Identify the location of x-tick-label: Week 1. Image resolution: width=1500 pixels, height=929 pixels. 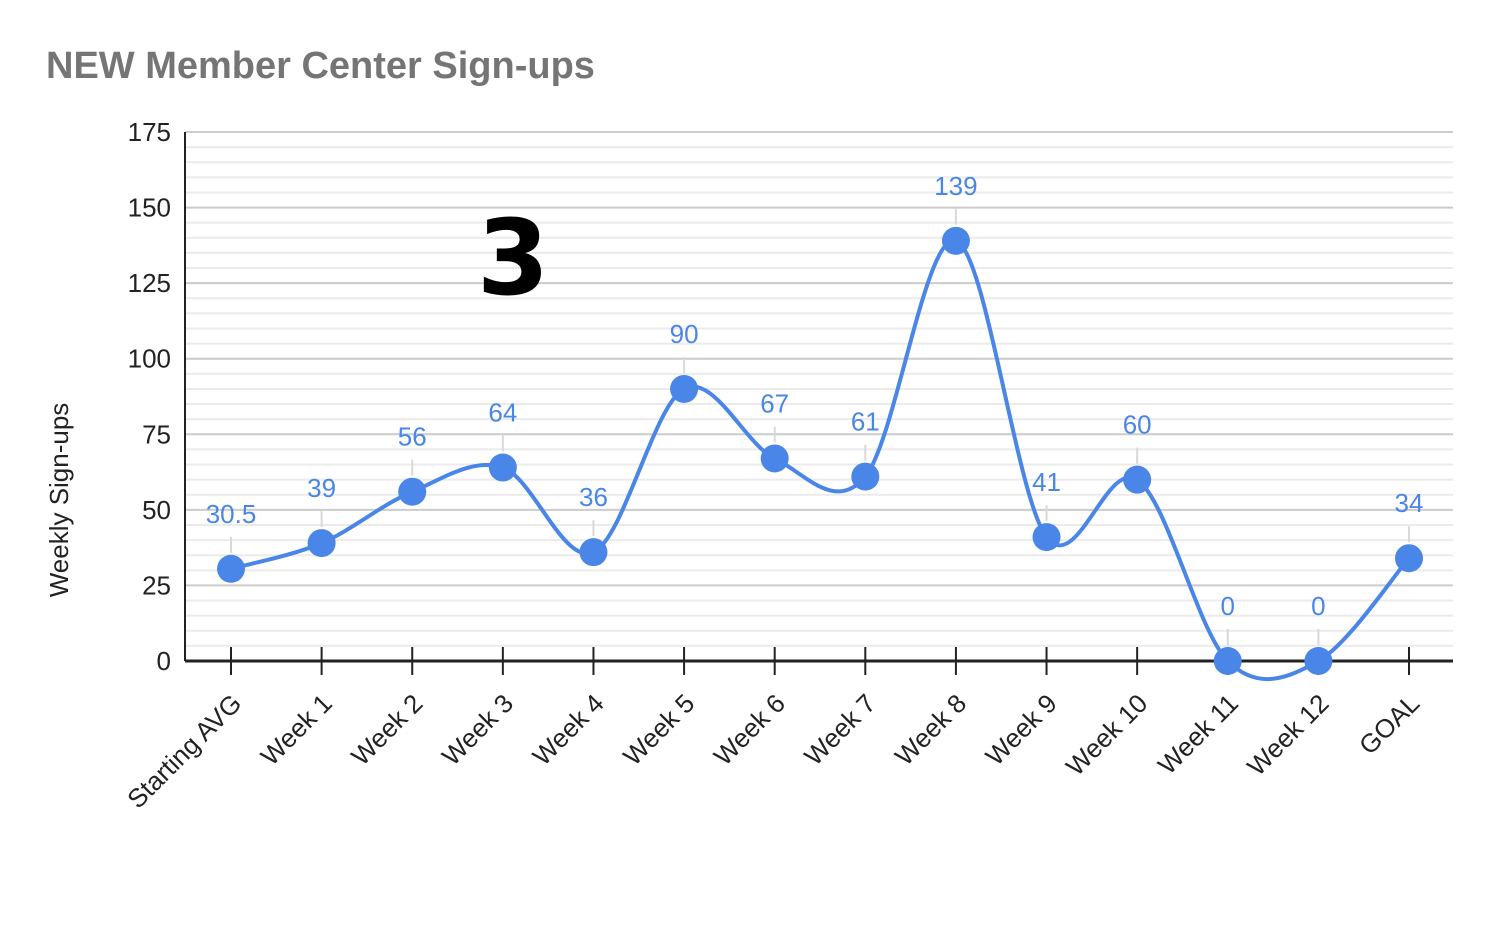
(296, 729).